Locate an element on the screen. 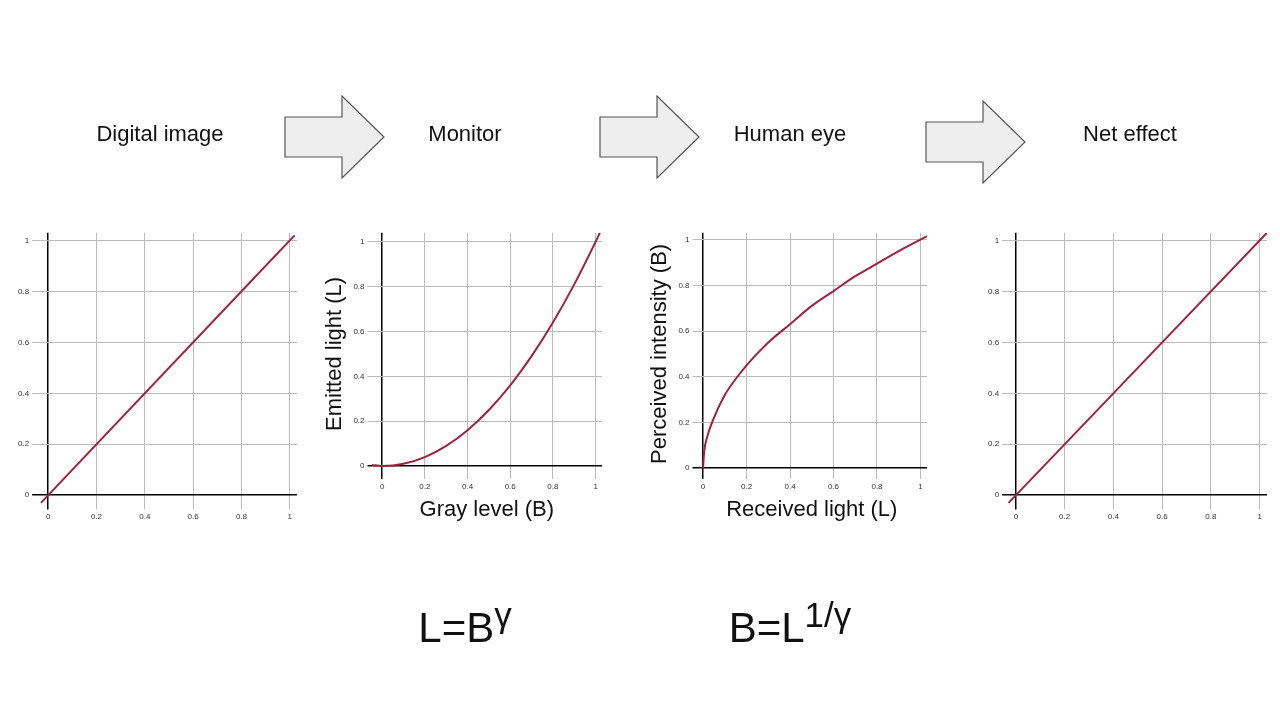 This screenshot has width=1280, height=720. chart-title: Digital image is located at coordinates (160, 134).